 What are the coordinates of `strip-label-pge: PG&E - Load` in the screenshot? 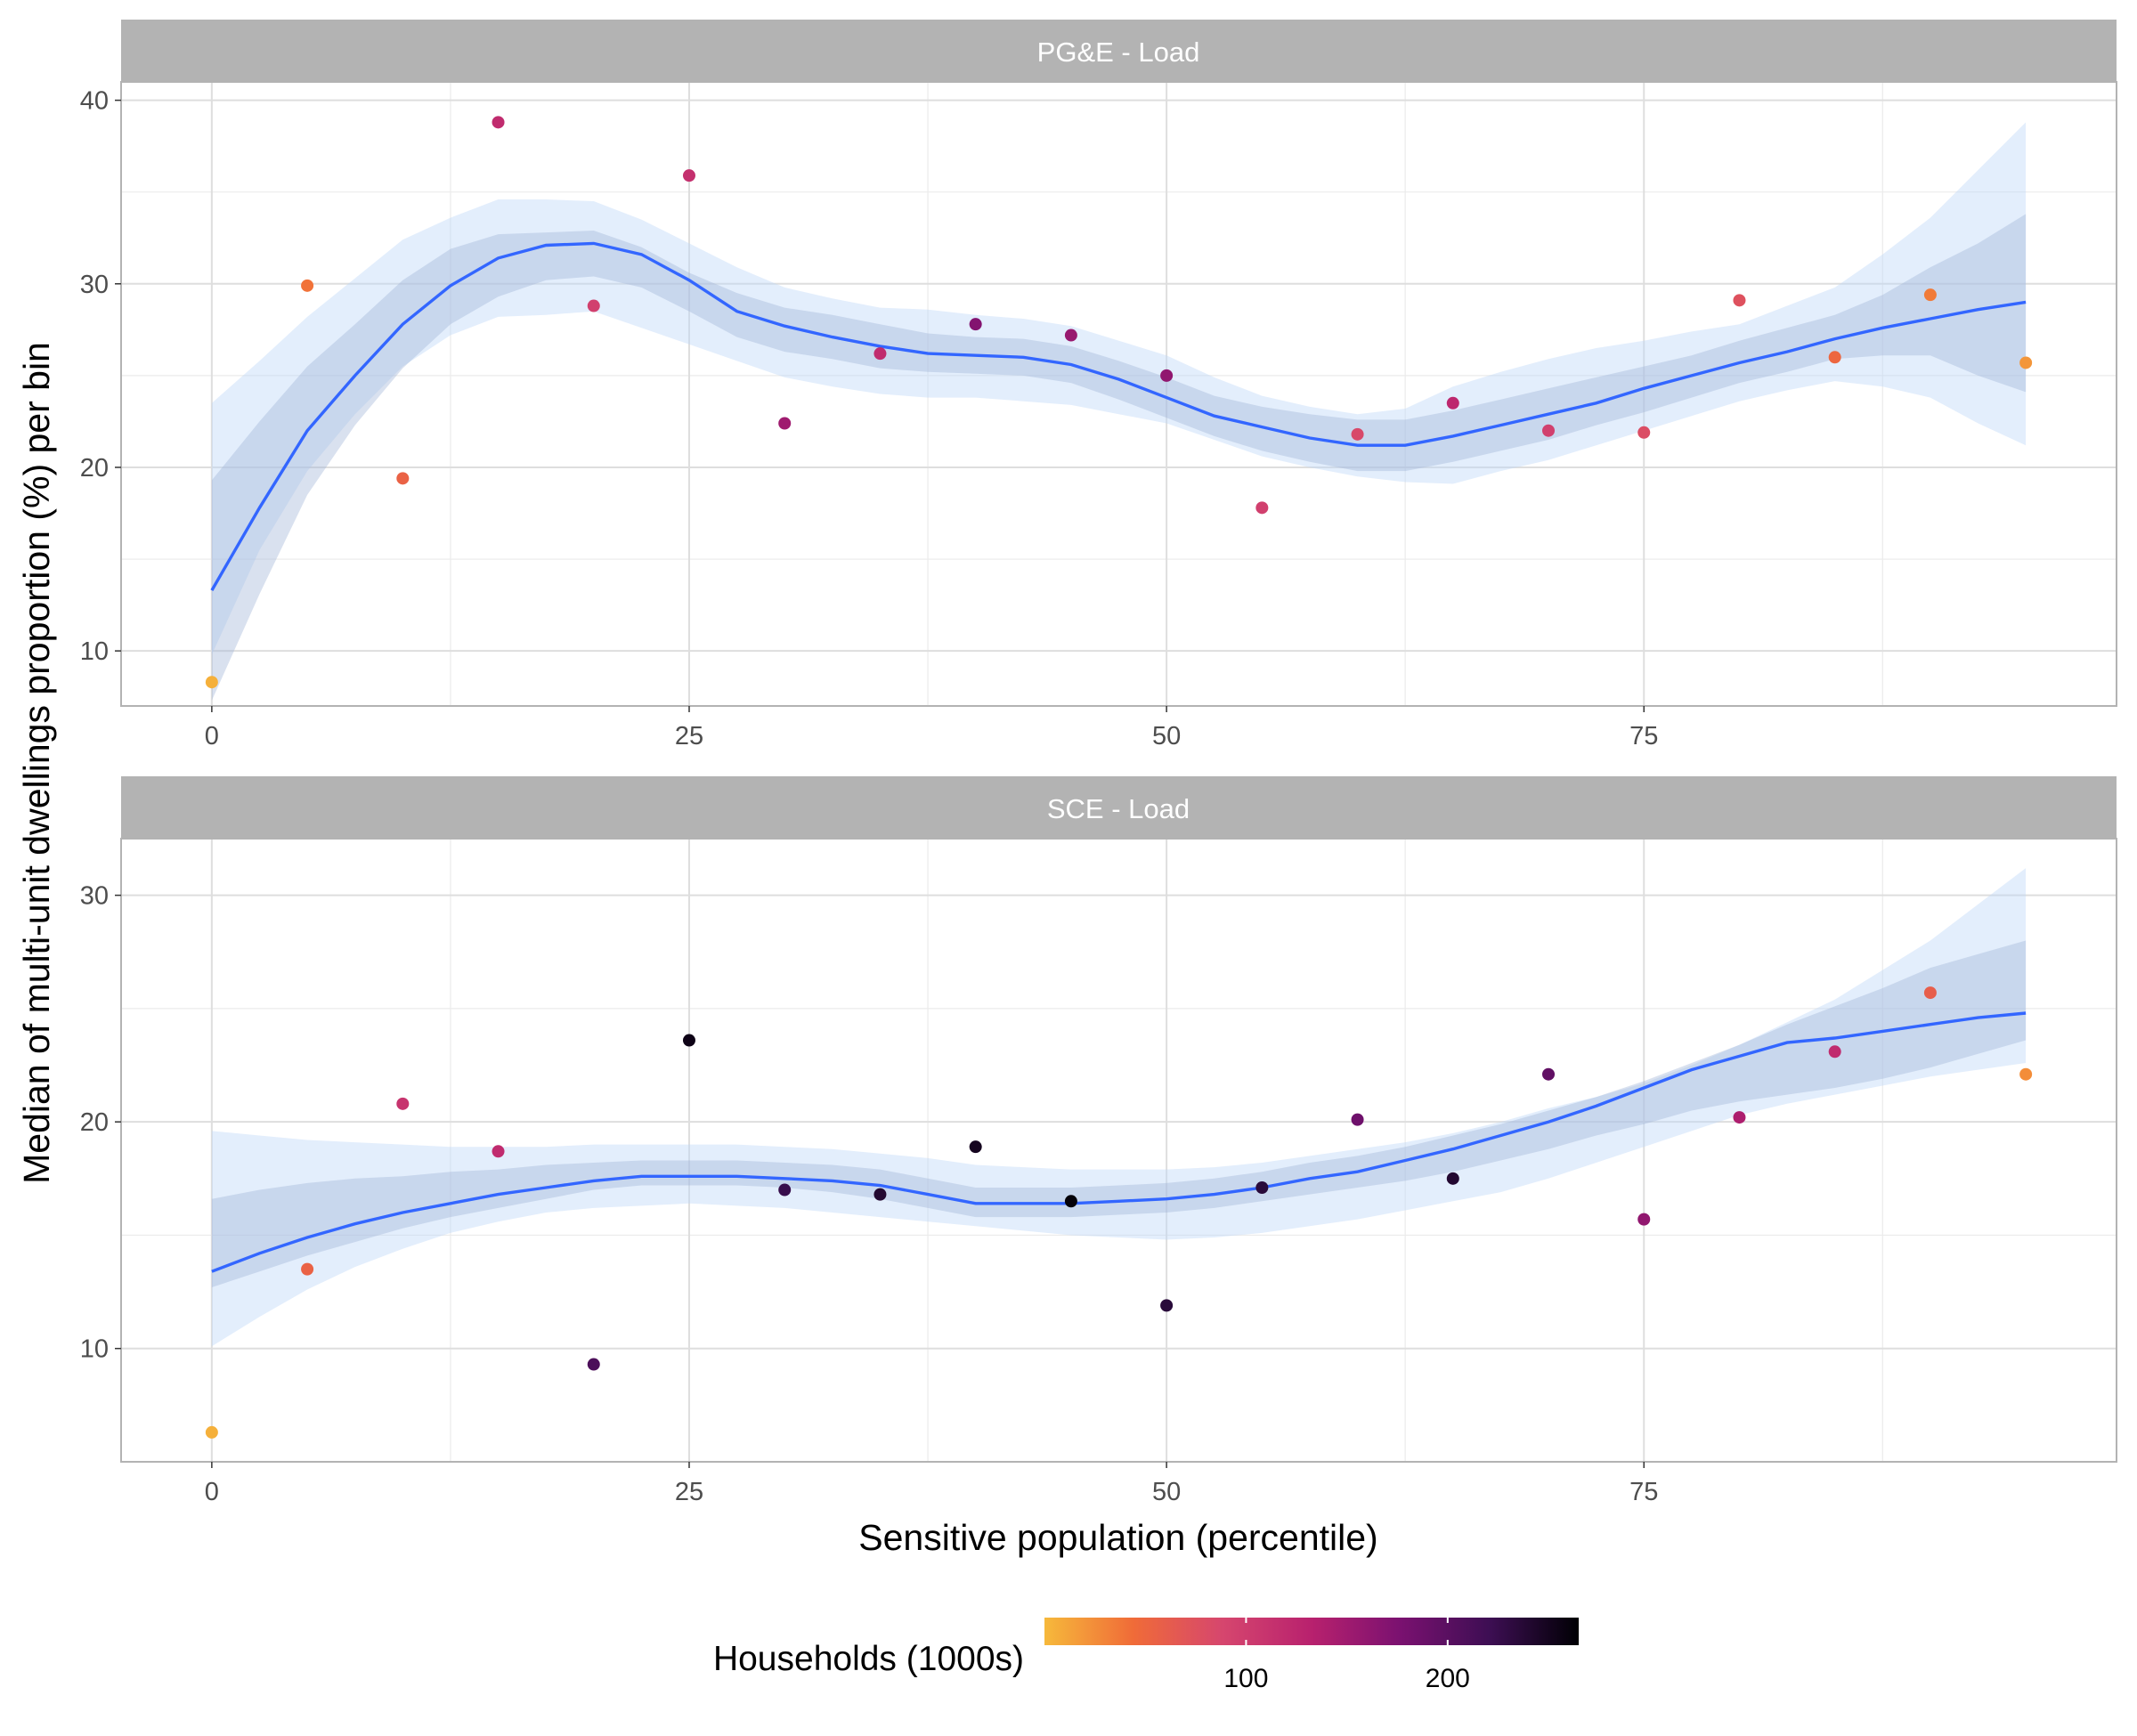 It's located at (1118, 52).